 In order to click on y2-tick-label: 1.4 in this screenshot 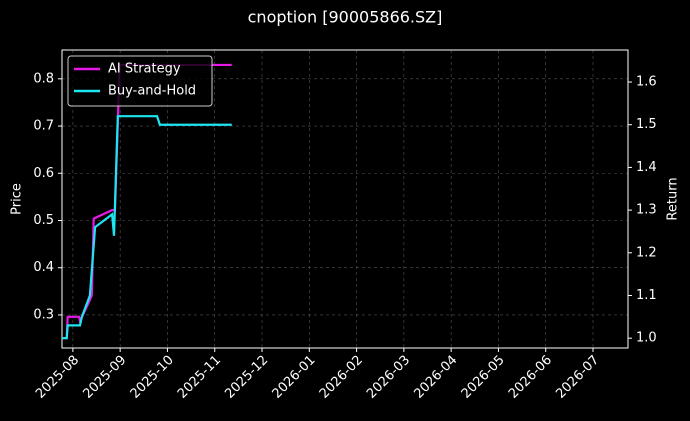, I will do `click(646, 167)`.